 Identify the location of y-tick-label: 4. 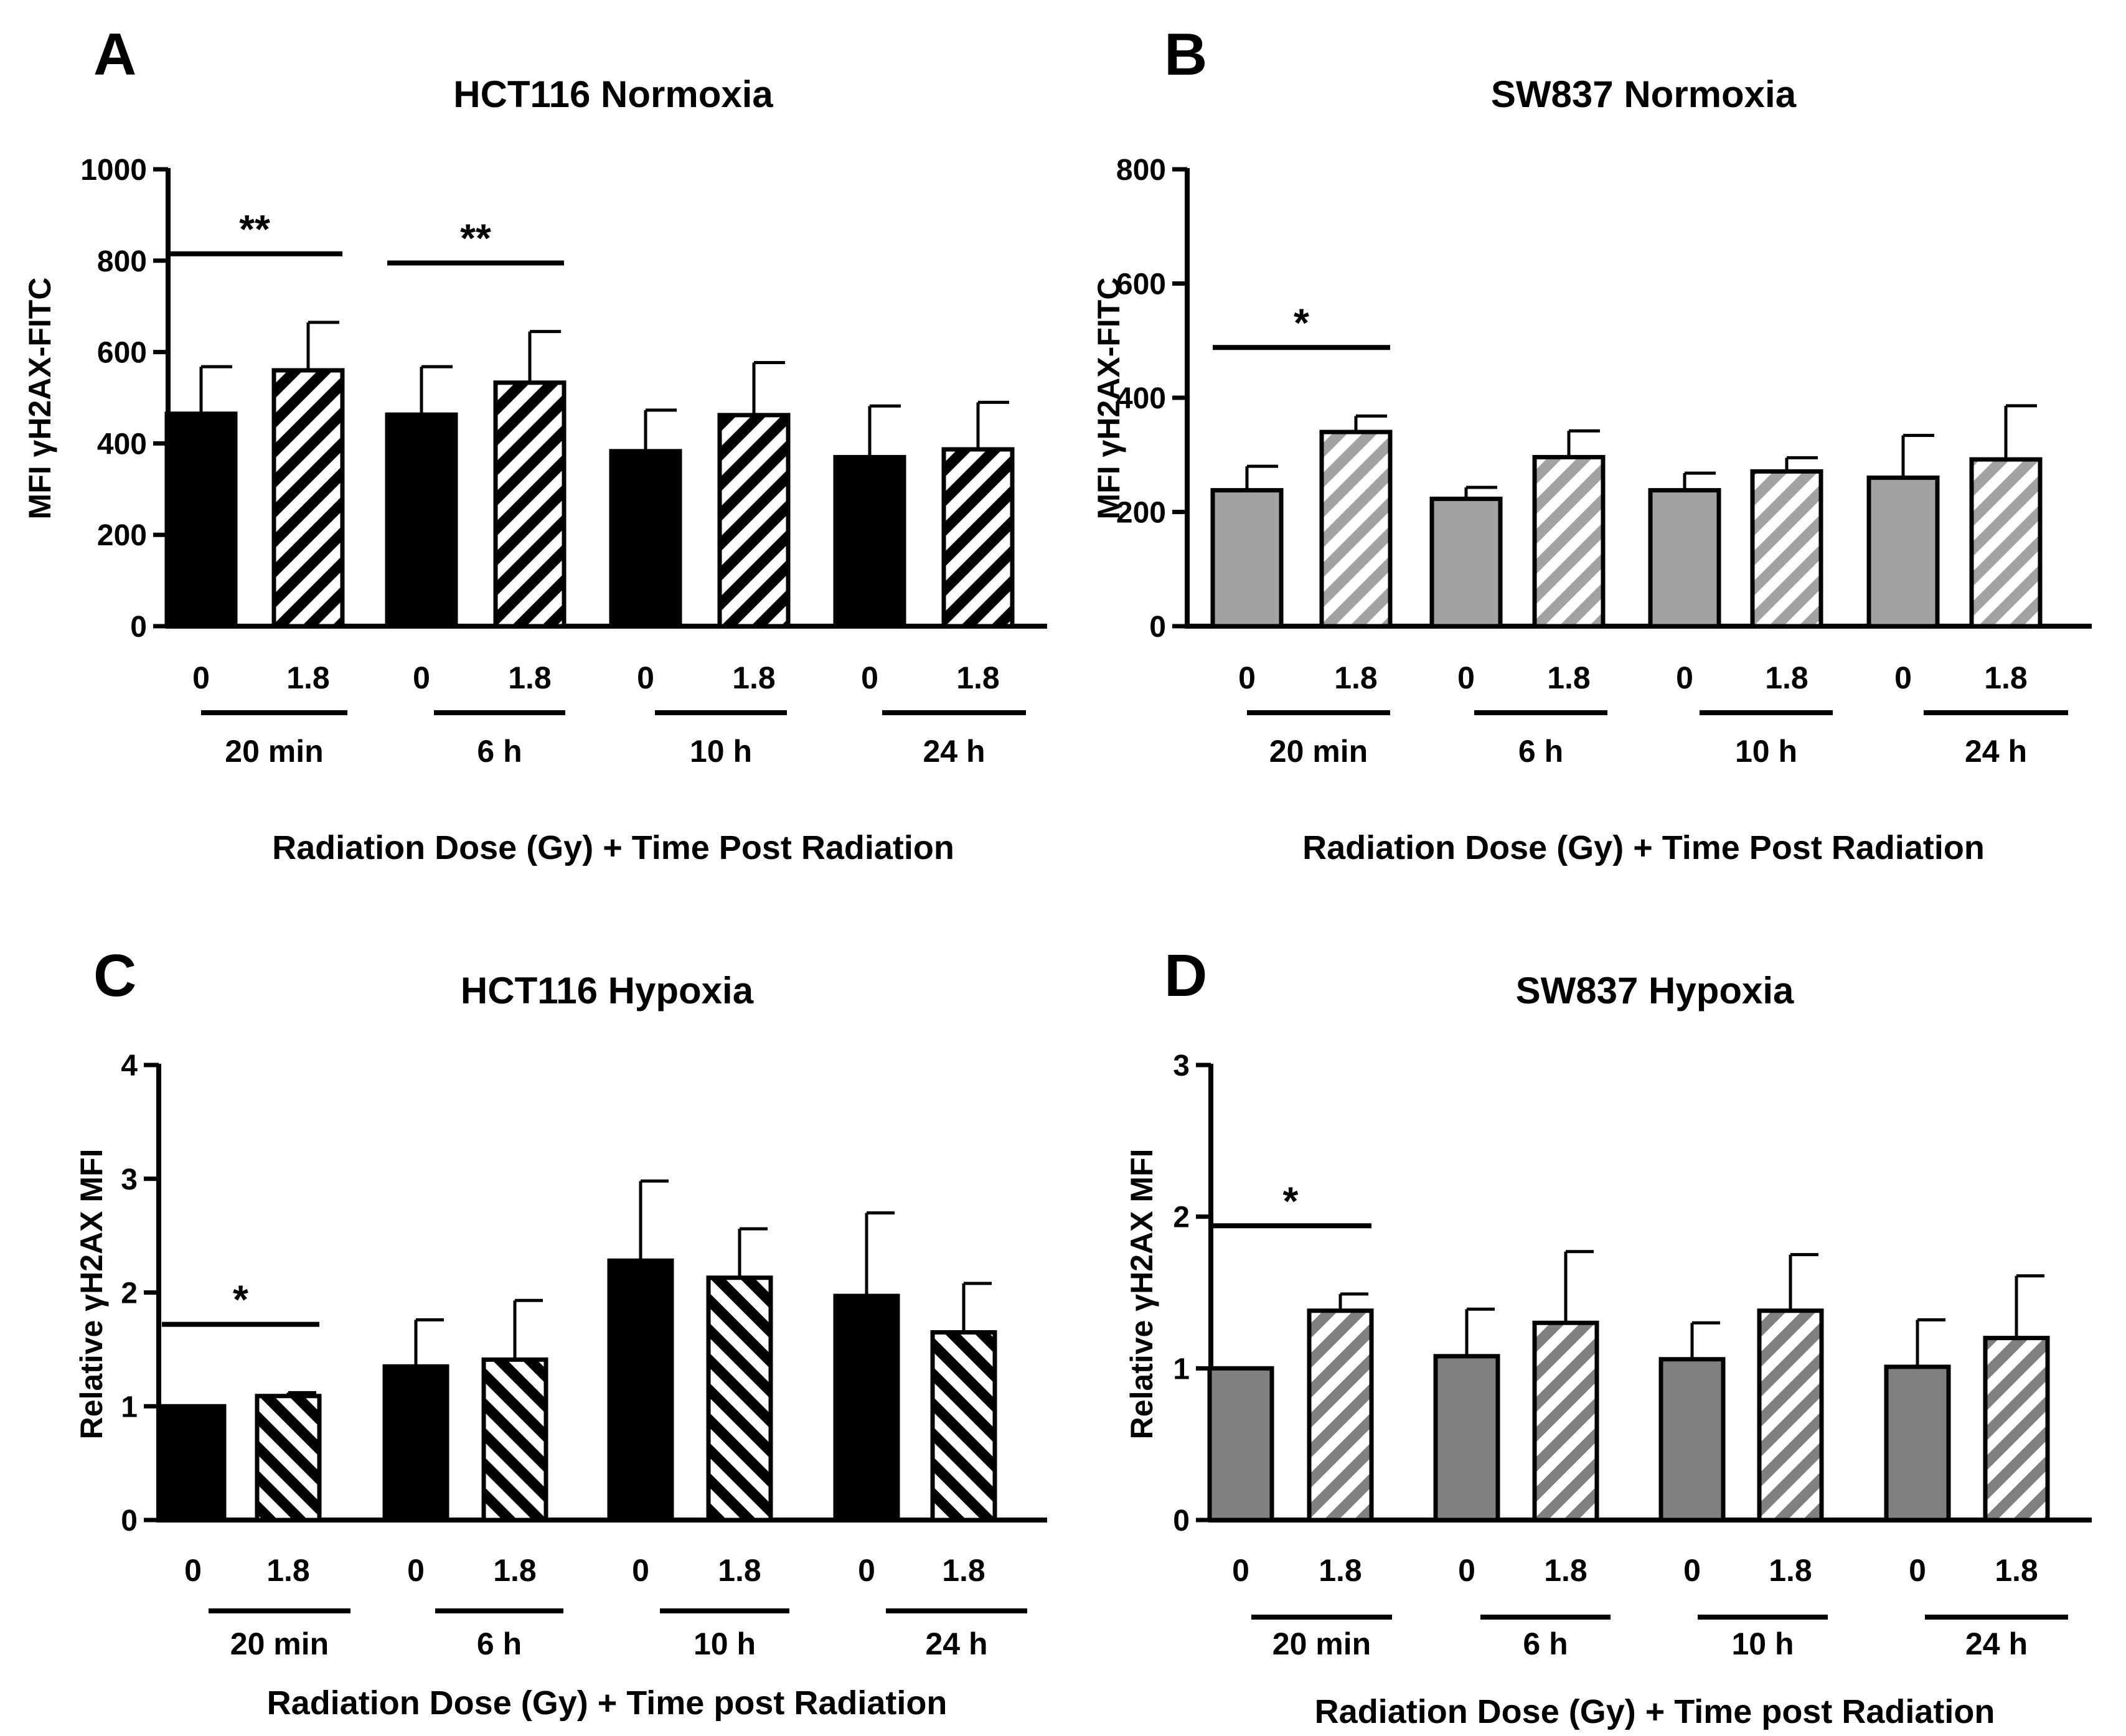
(129, 1065).